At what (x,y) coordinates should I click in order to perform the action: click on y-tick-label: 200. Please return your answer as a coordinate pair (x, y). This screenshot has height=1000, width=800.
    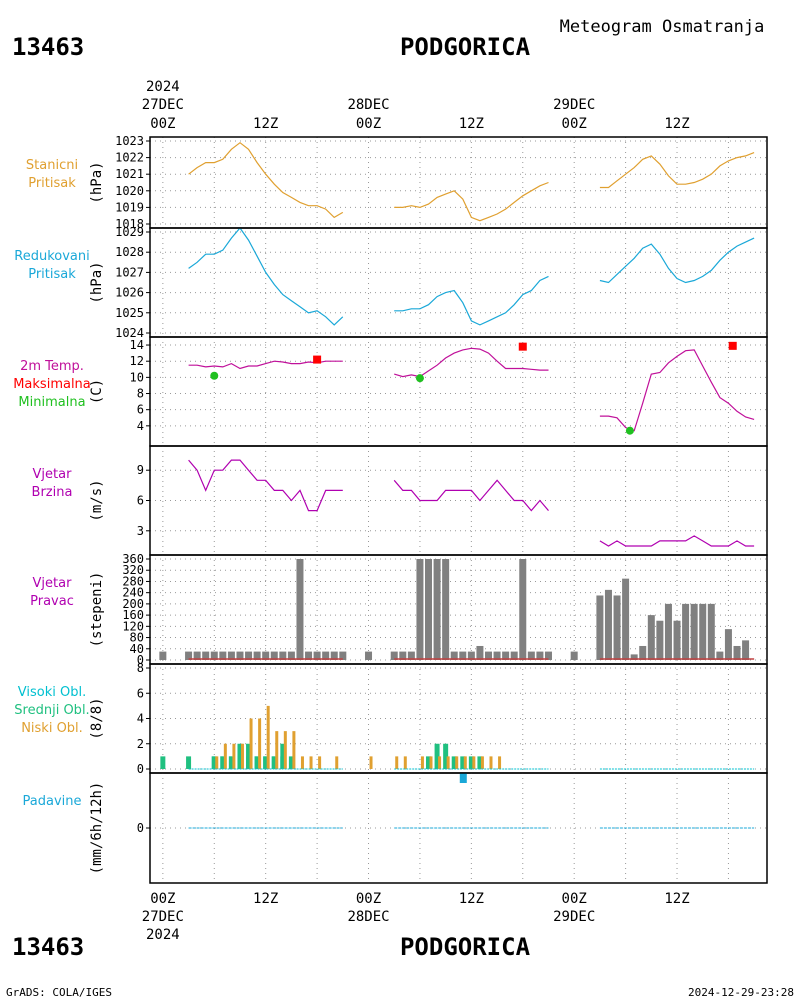
    Looking at the image, I should click on (133, 604).